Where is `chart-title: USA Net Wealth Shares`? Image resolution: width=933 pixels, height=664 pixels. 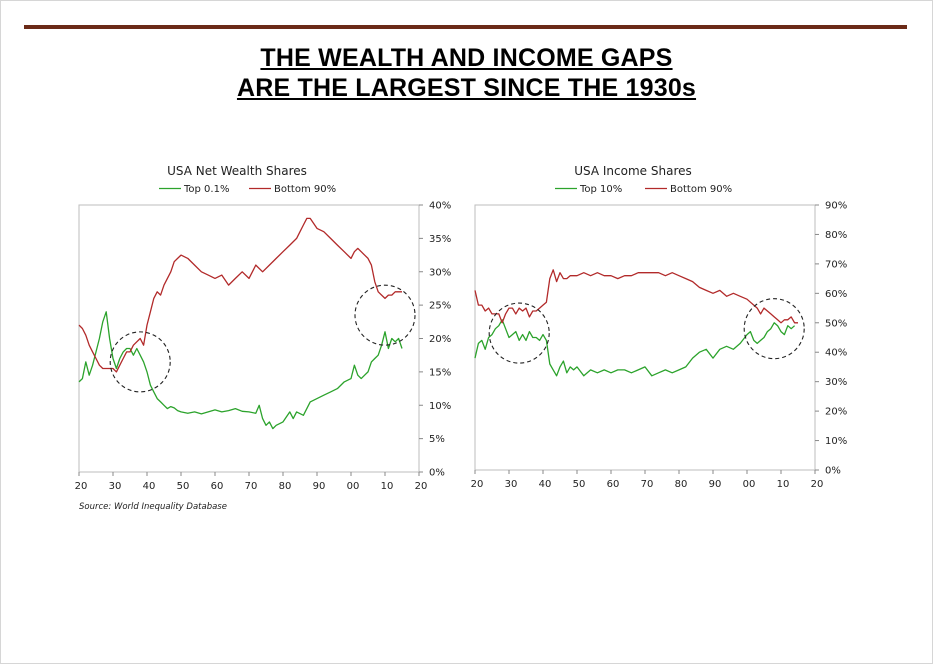
chart-title: USA Net Wealth Shares is located at coordinates (237, 171).